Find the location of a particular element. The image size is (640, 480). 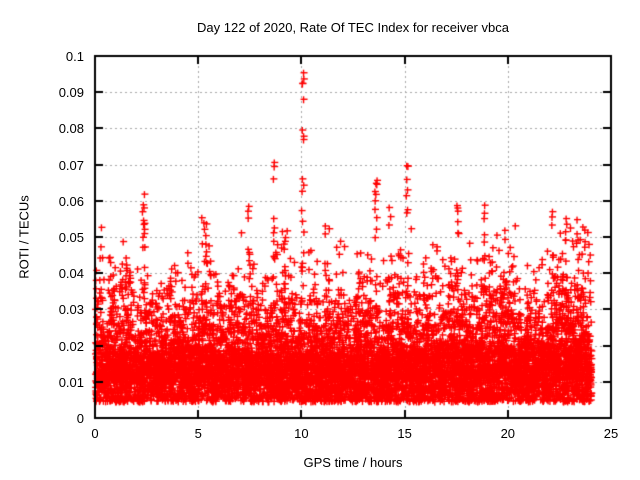

y-tick-label: 0.06 is located at coordinates (71, 201).